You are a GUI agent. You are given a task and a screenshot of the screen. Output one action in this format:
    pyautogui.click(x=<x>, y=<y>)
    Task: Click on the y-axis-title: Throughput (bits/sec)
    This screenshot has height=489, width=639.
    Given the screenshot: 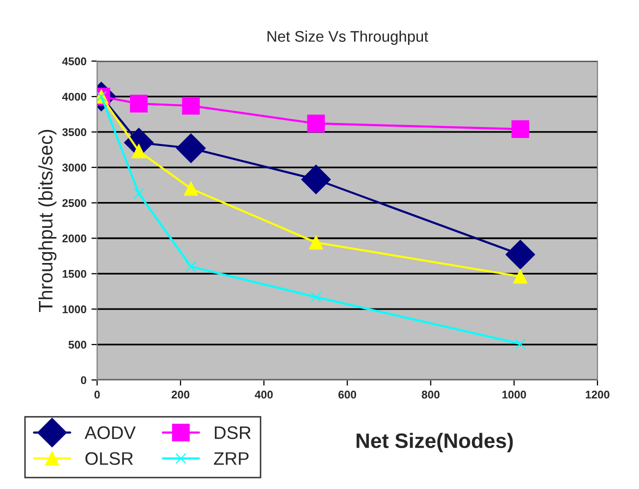 What is the action you would take?
    pyautogui.click(x=47, y=221)
    